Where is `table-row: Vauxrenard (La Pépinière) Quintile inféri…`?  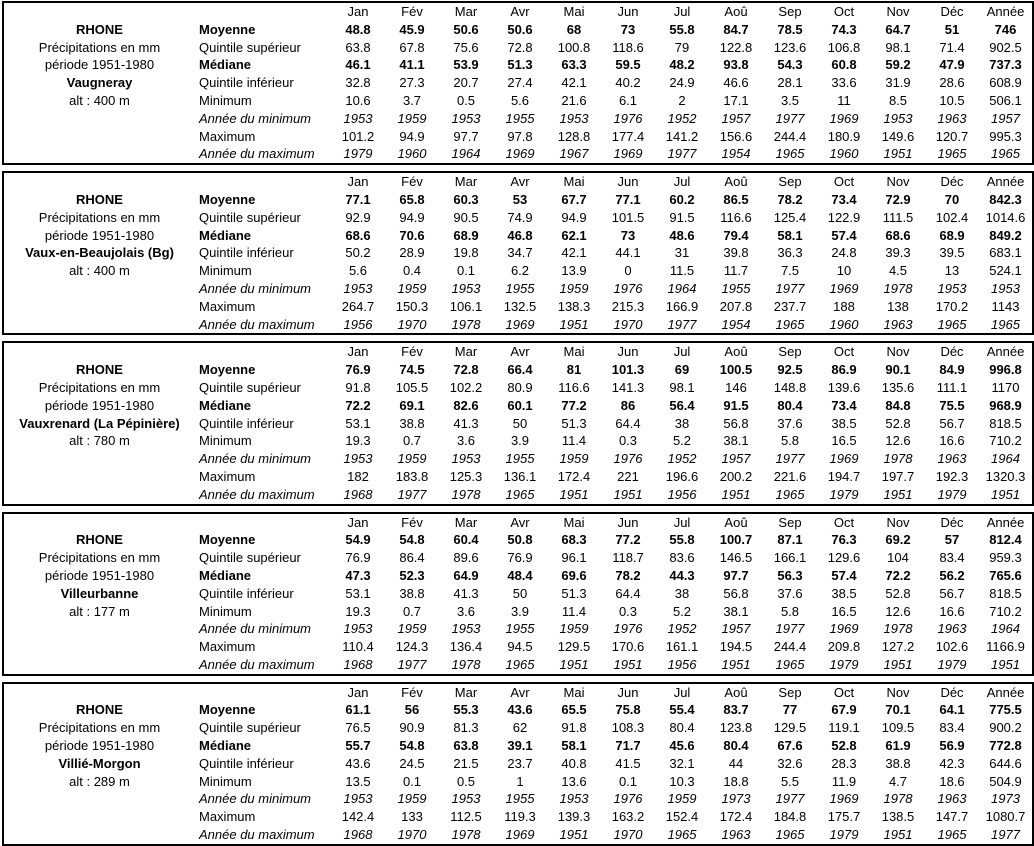
table-row: Vauxrenard (La Pépinière) Quintile inféri… is located at coordinates (518, 424).